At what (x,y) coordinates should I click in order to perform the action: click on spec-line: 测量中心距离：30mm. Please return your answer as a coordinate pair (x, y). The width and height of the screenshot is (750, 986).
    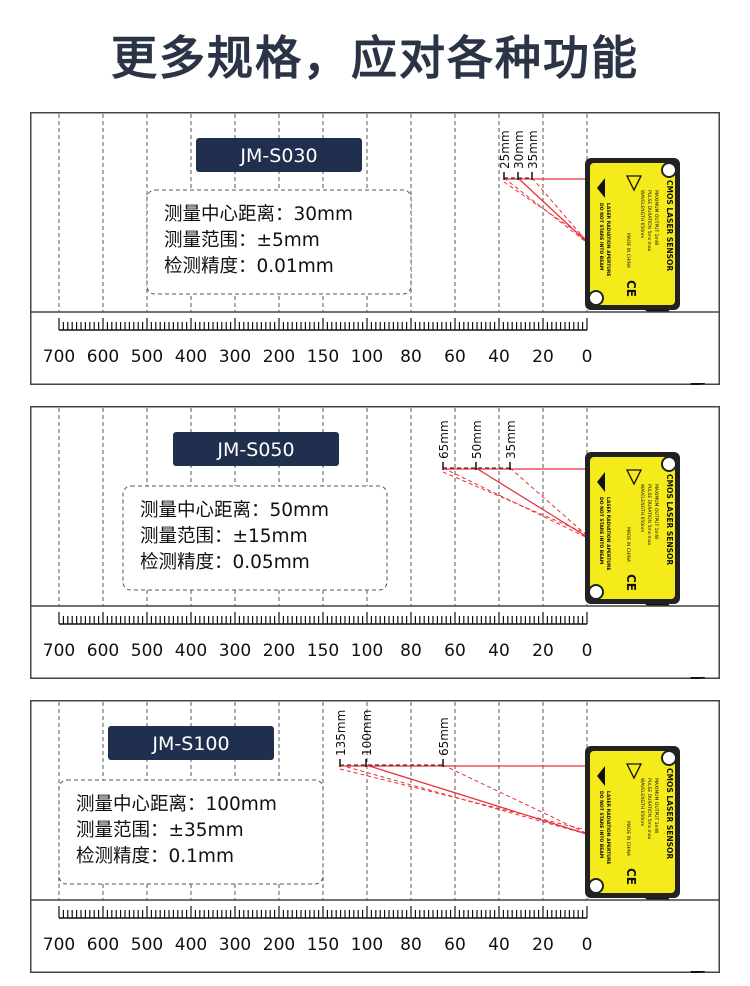
    Looking at the image, I should click on (258, 214).